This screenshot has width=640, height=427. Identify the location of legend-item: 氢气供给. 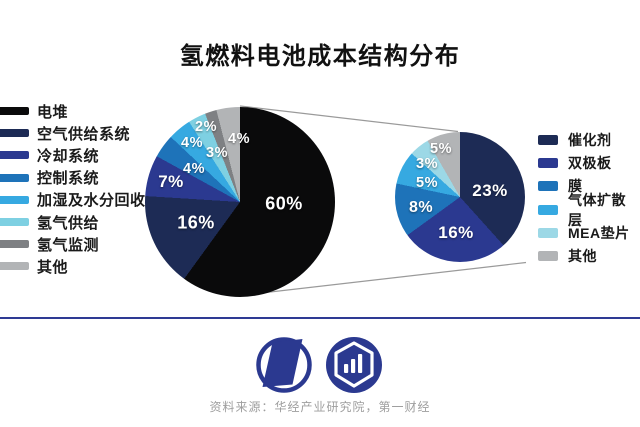
(73, 222).